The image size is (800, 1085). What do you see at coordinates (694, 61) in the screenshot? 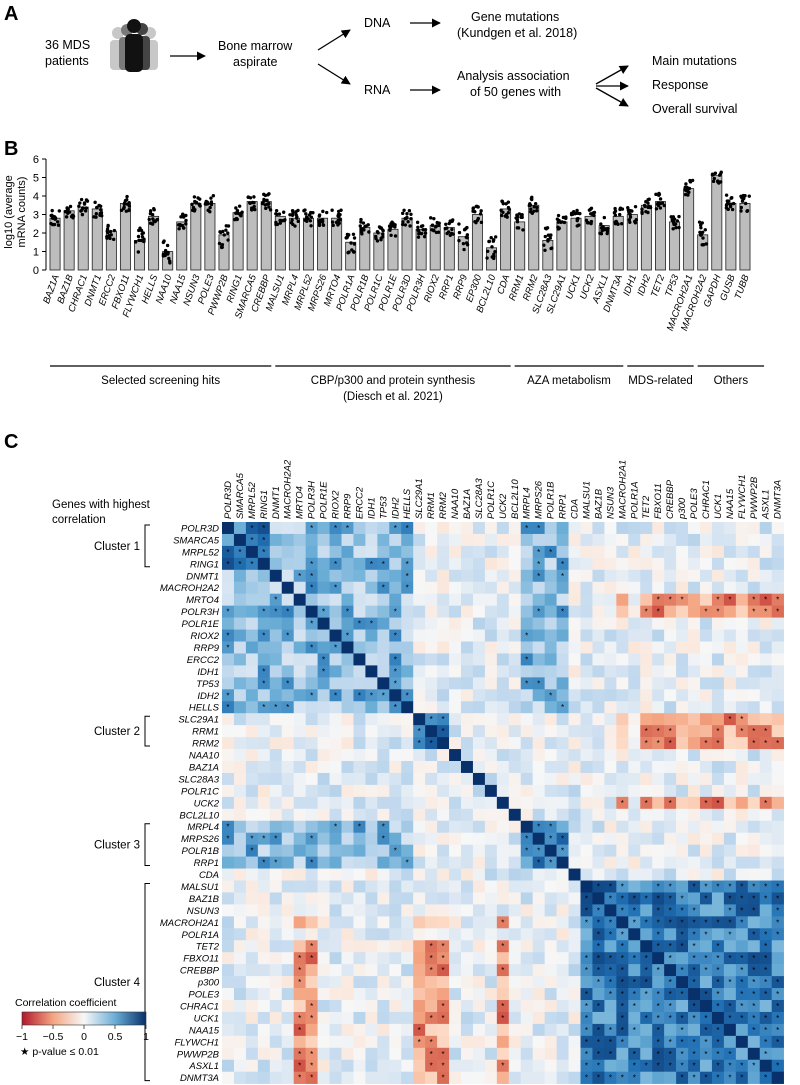
I see `outcome-main-mutations: Main mutations` at bounding box center [694, 61].